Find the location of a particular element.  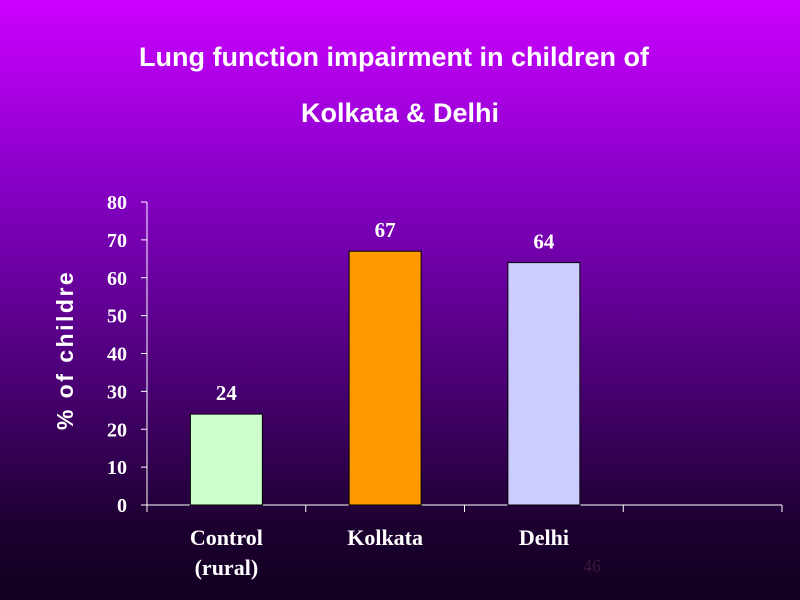

bar-kolkata is located at coordinates (385, 378).